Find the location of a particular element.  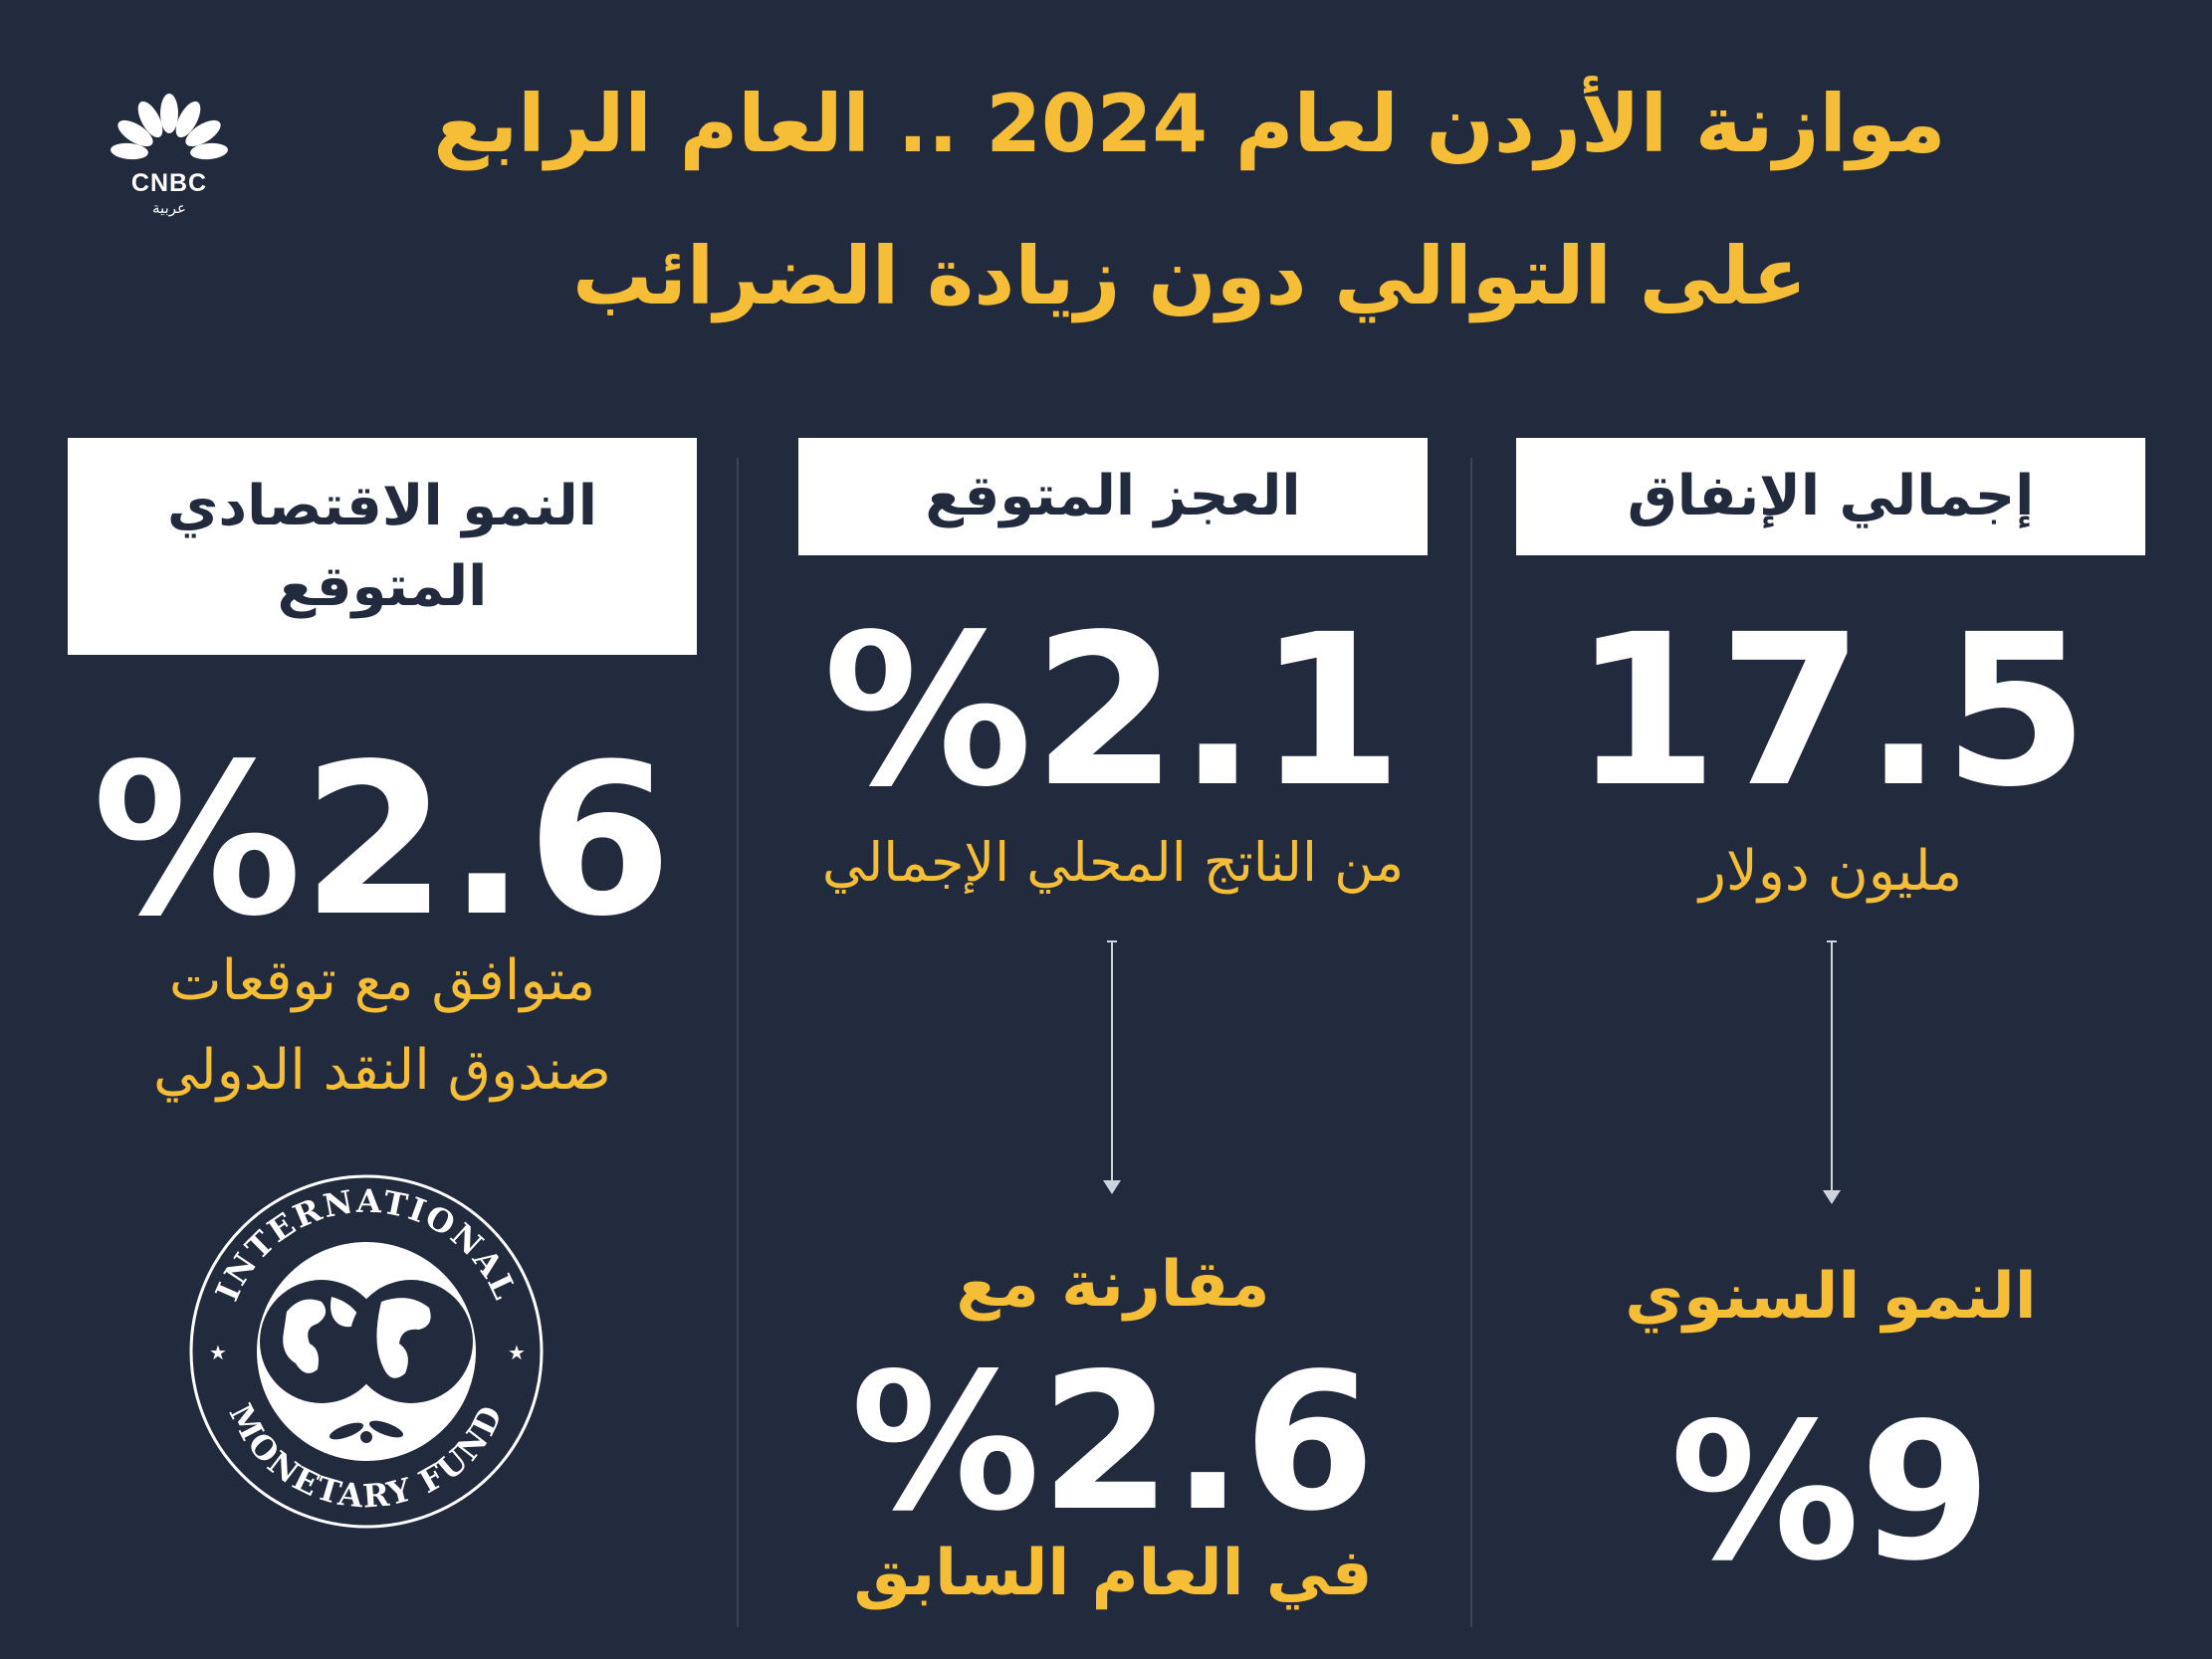

deficit-label-box: العجز المتوقع is located at coordinates (1113, 496).